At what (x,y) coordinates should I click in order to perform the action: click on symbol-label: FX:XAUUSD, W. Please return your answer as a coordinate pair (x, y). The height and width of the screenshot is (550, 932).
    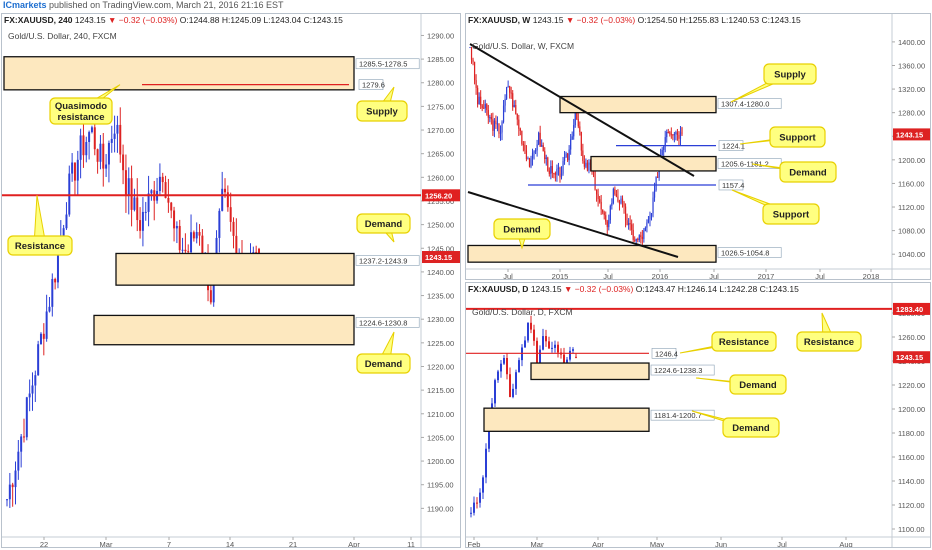
    Looking at the image, I should click on (499, 20).